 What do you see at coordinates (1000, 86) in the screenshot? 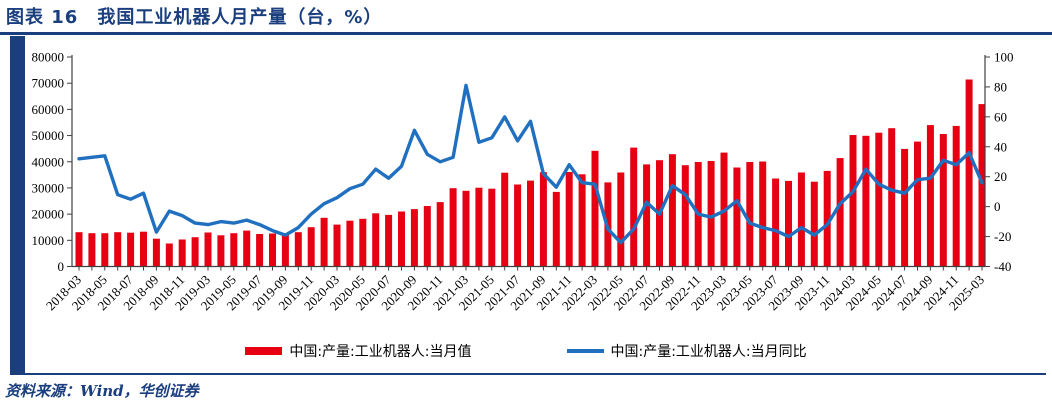
I see `right-axis-label: 80` at bounding box center [1000, 86].